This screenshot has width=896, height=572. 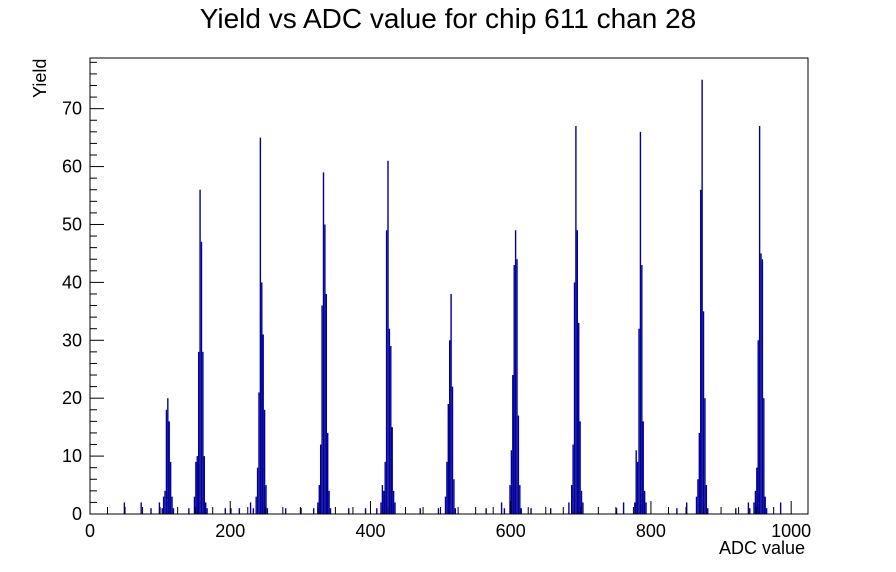 I want to click on y-tick-label-70: 70, so click(x=72, y=109).